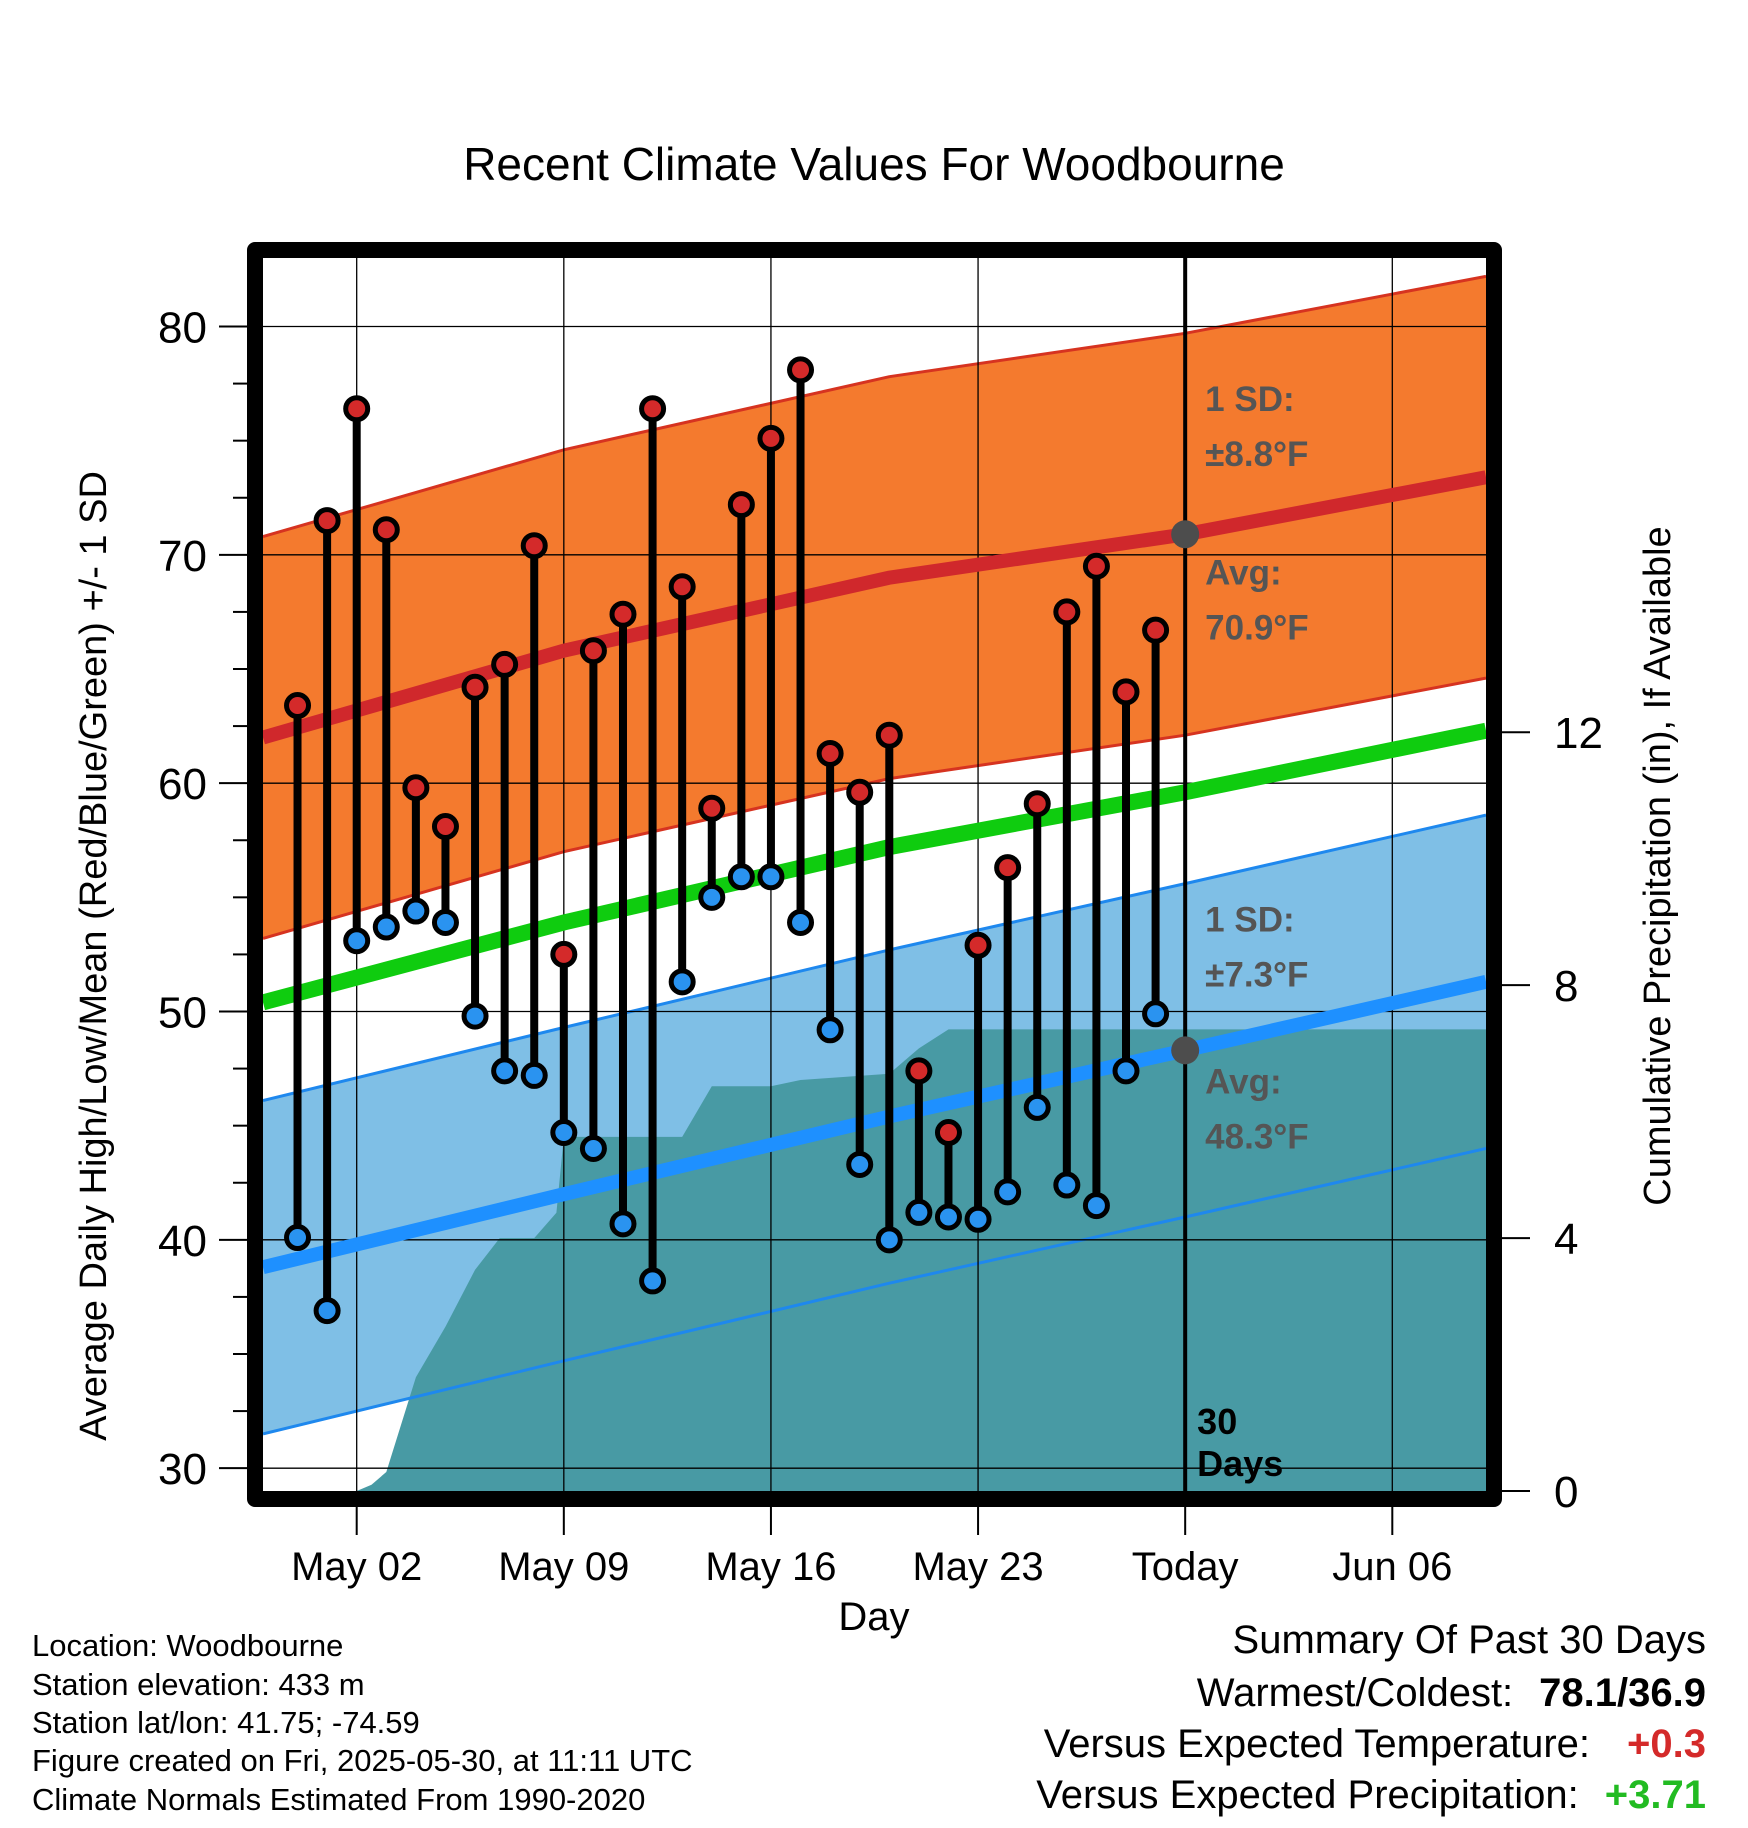 The image size is (1748, 1828). What do you see at coordinates (1355, 1693) in the screenshot?
I see `summary-warm-cold-label: Warmest/Coldest:` at bounding box center [1355, 1693].